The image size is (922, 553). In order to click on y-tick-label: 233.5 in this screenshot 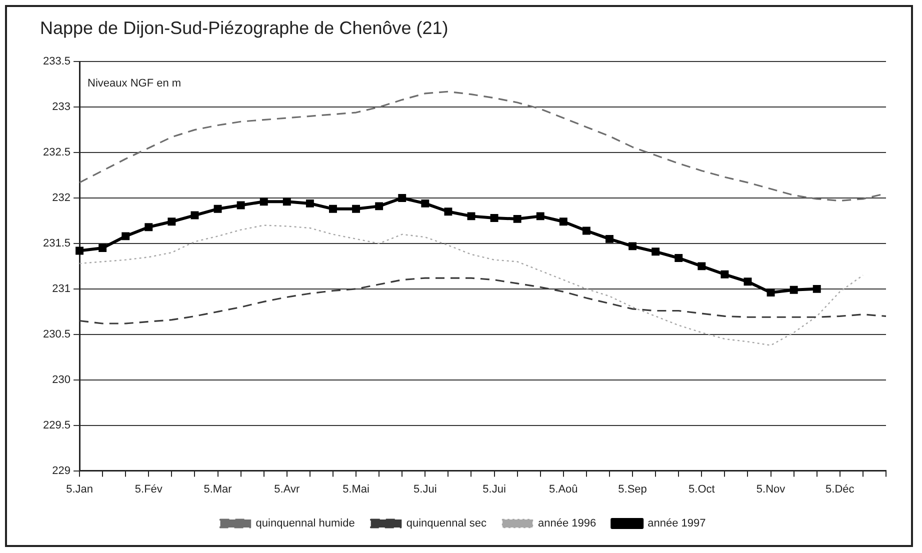, I will do `click(56, 62)`.